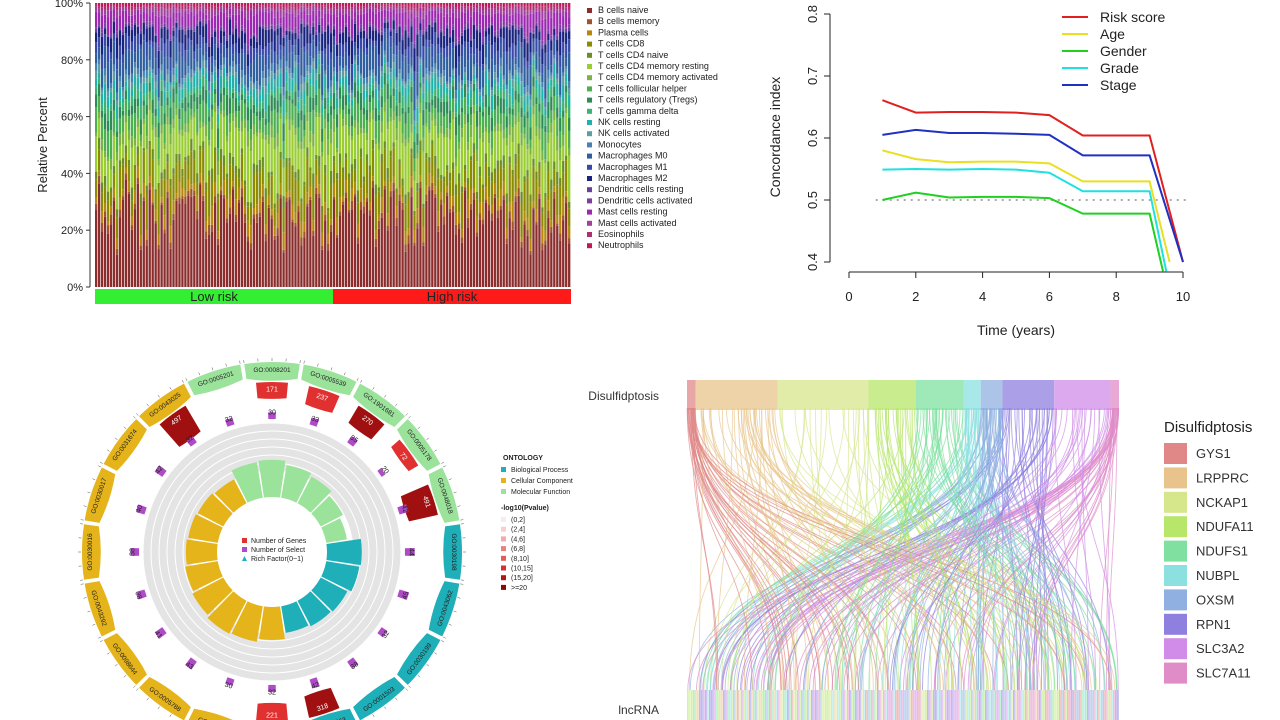 The height and width of the screenshot is (720, 1280). Describe the element at coordinates (633, 212) in the screenshot. I see `legend-label: Mast cells resting` at that location.